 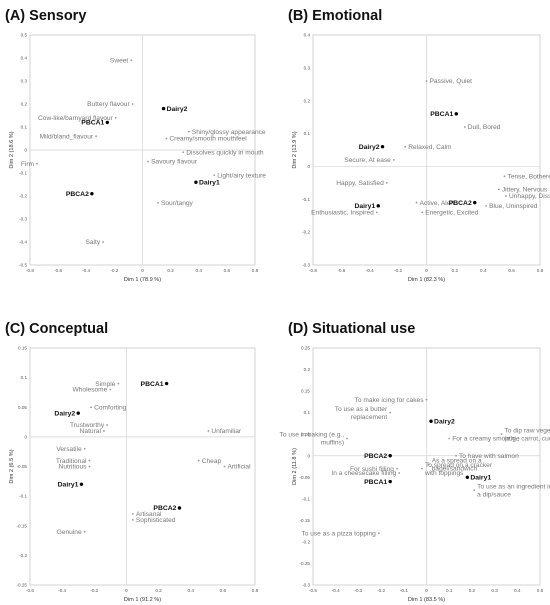 What do you see at coordinates (487, 456) in the screenshot?
I see `point-to-have-with-salmon: To have with salmon` at bounding box center [487, 456].